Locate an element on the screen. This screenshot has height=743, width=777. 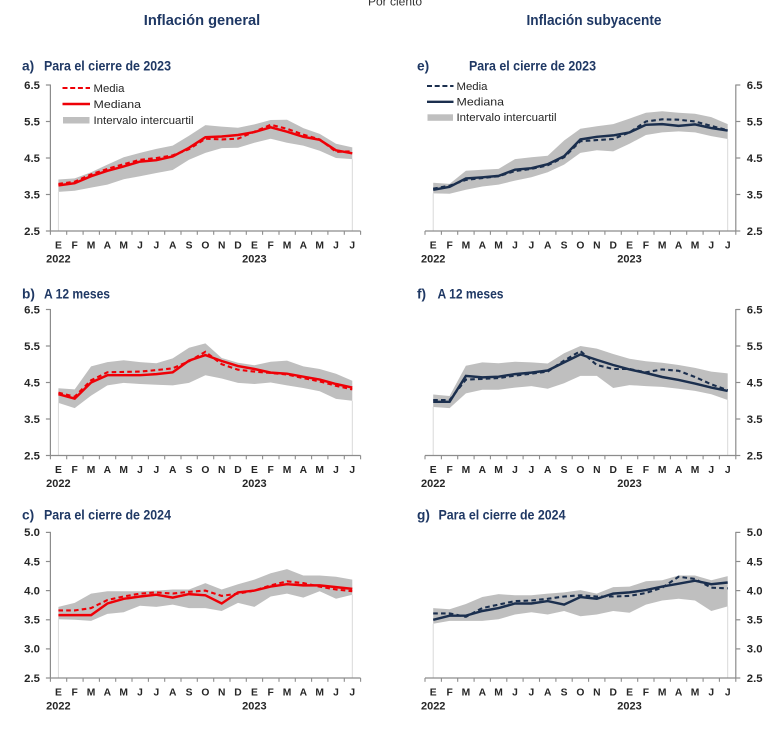
svg-text: 4.0 is located at coordinates (32, 591).